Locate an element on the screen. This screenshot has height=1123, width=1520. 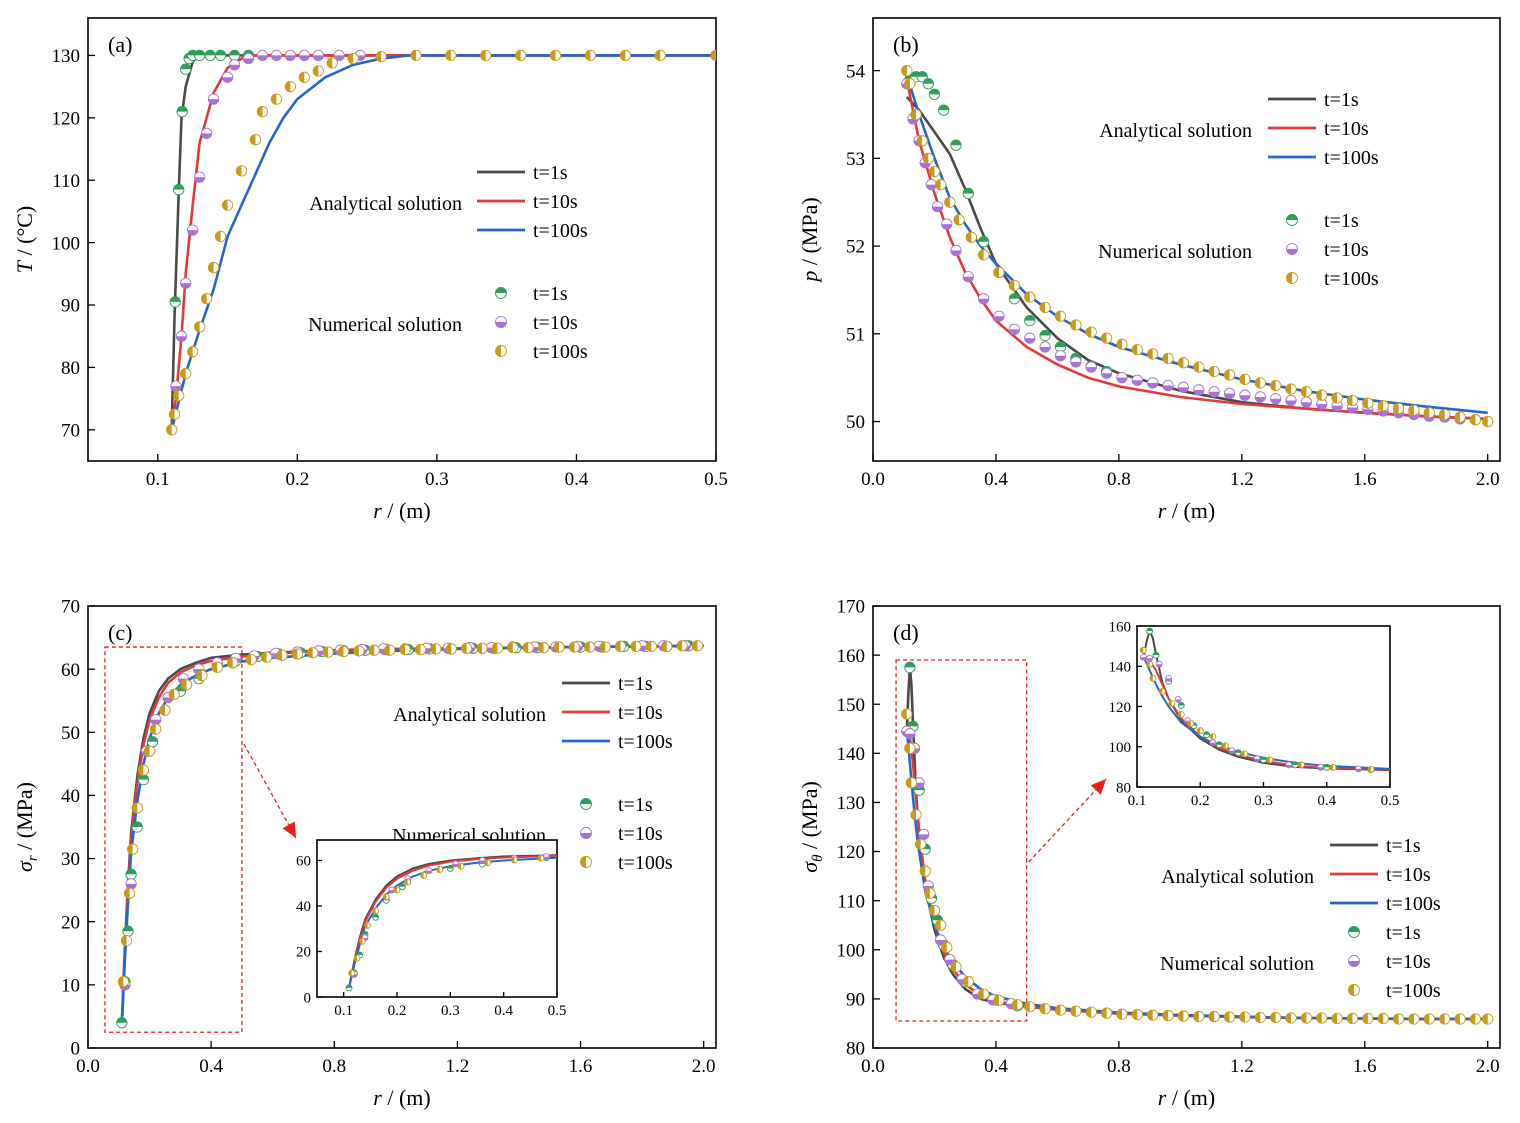
x-tick-label: 0.0 is located at coordinates (873, 1066).